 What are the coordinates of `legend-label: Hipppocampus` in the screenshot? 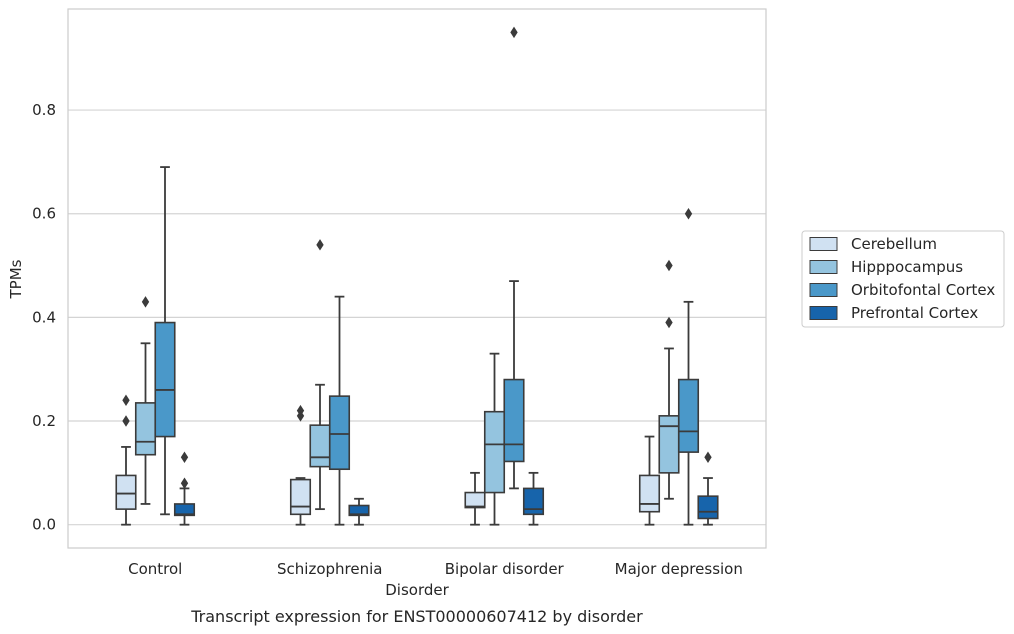 It's located at (907, 267).